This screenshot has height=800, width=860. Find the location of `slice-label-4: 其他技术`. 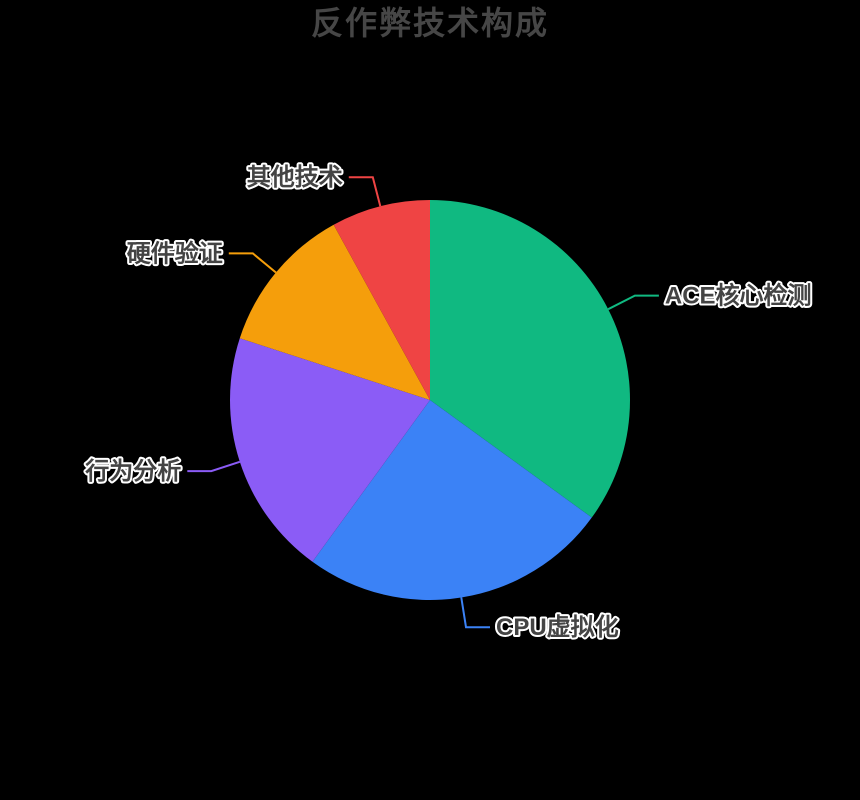

slice-label-4: 其他技术 is located at coordinates (295, 177).